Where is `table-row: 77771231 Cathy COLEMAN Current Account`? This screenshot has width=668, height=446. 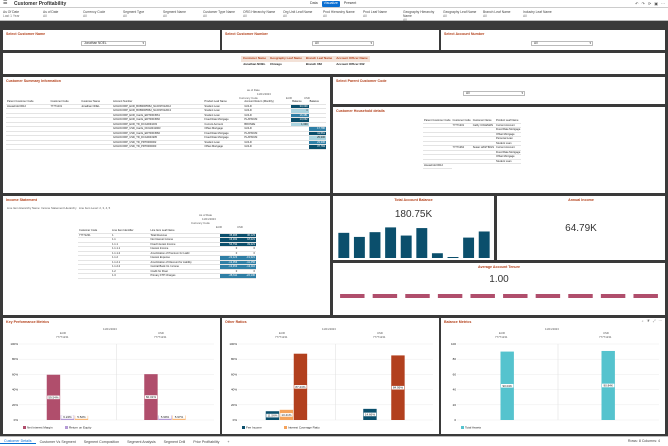
table-row: 77771231 Cathy COLEMAN Current Account is located at coordinates (472, 125).